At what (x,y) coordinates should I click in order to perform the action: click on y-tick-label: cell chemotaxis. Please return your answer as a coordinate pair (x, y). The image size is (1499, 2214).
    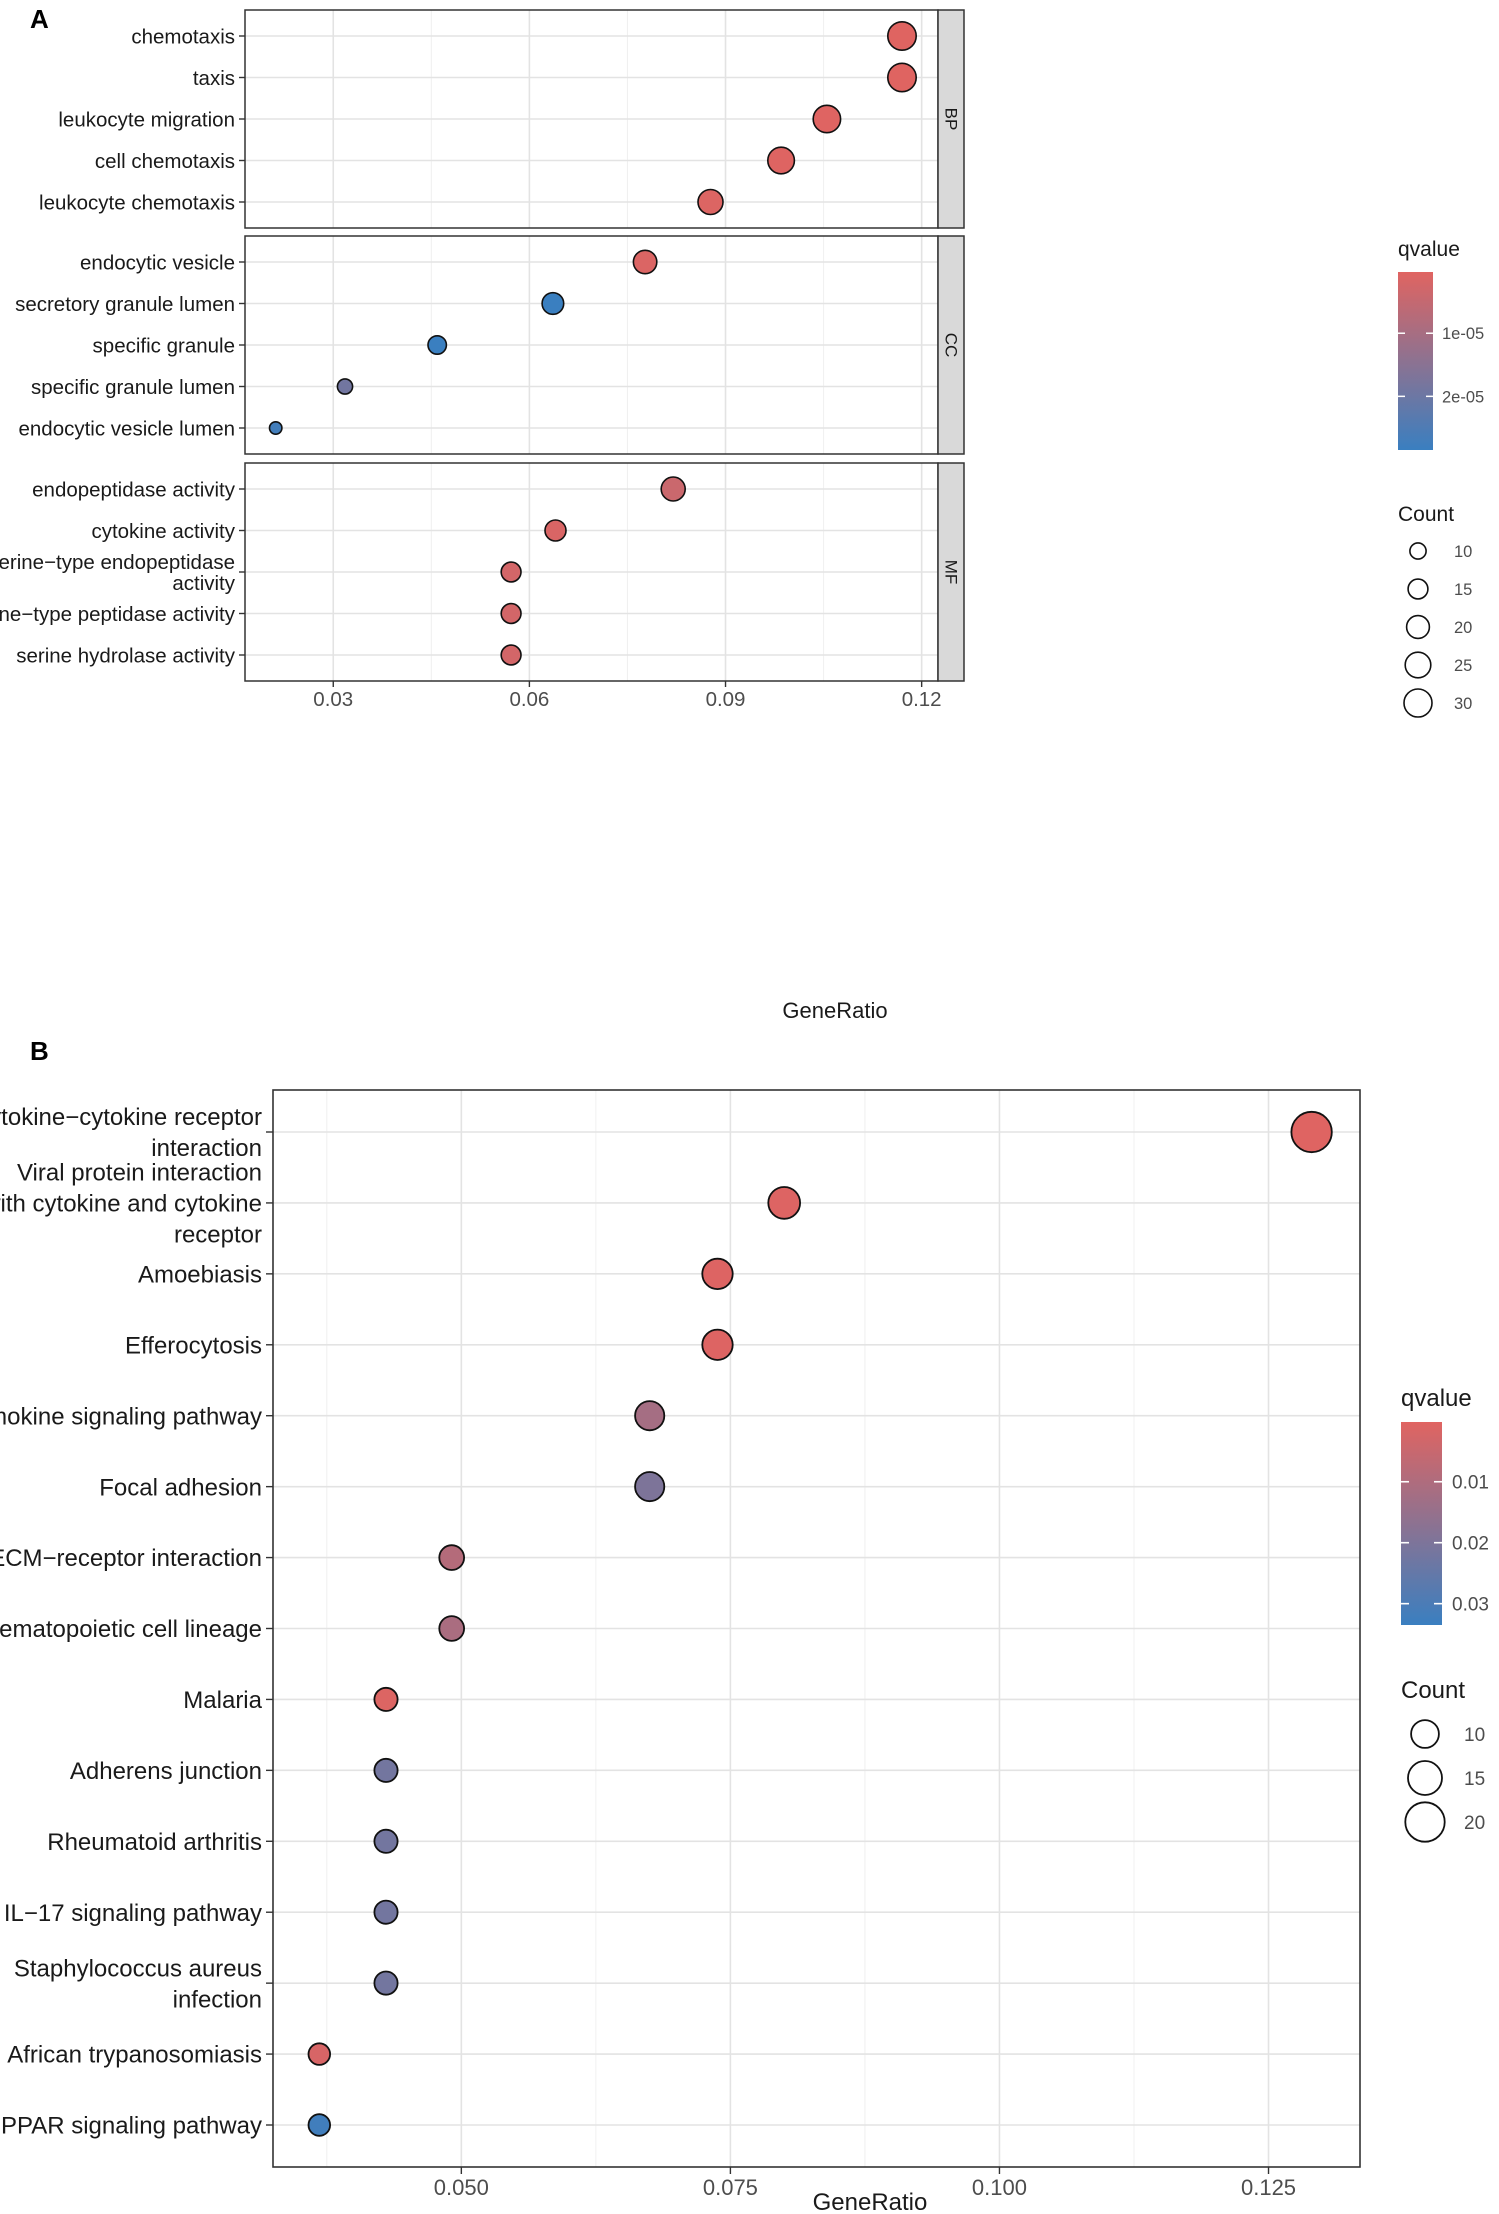
    Looking at the image, I should click on (165, 161).